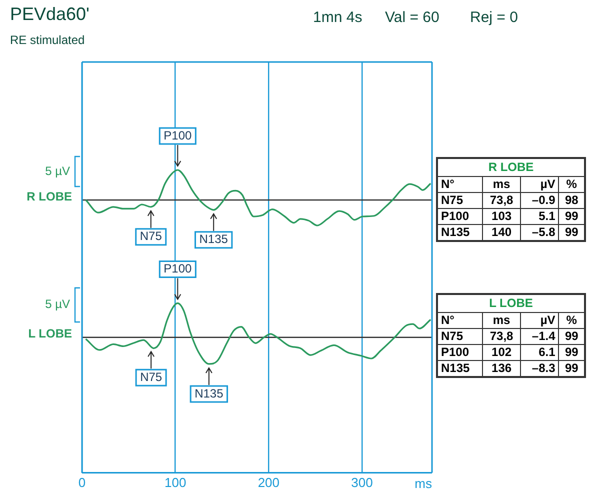 This screenshot has height=496, width=590. I want to click on text: 6.1, so click(539, 352).